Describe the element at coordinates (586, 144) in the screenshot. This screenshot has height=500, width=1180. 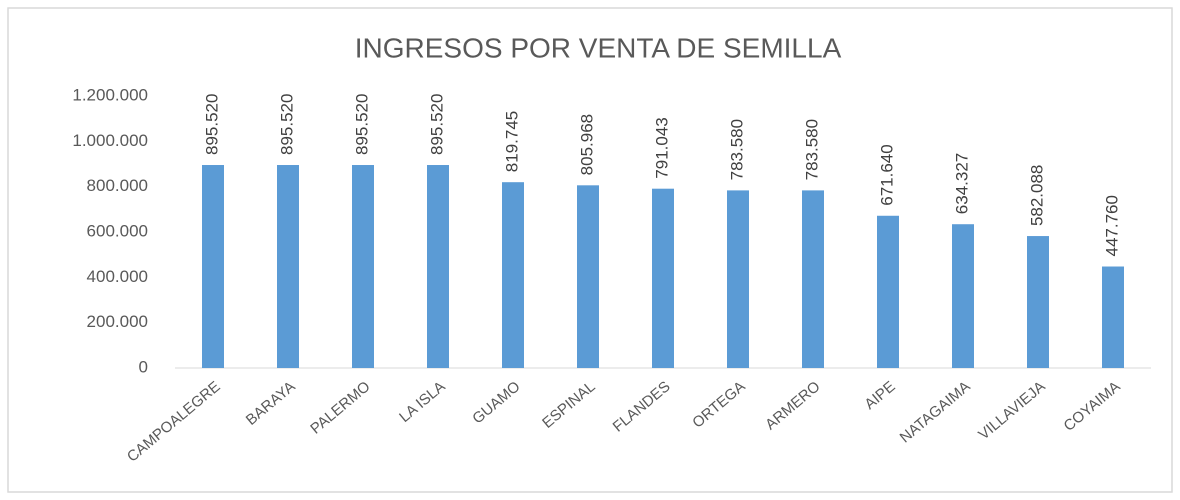
I see `value-label: 805.968` at that location.